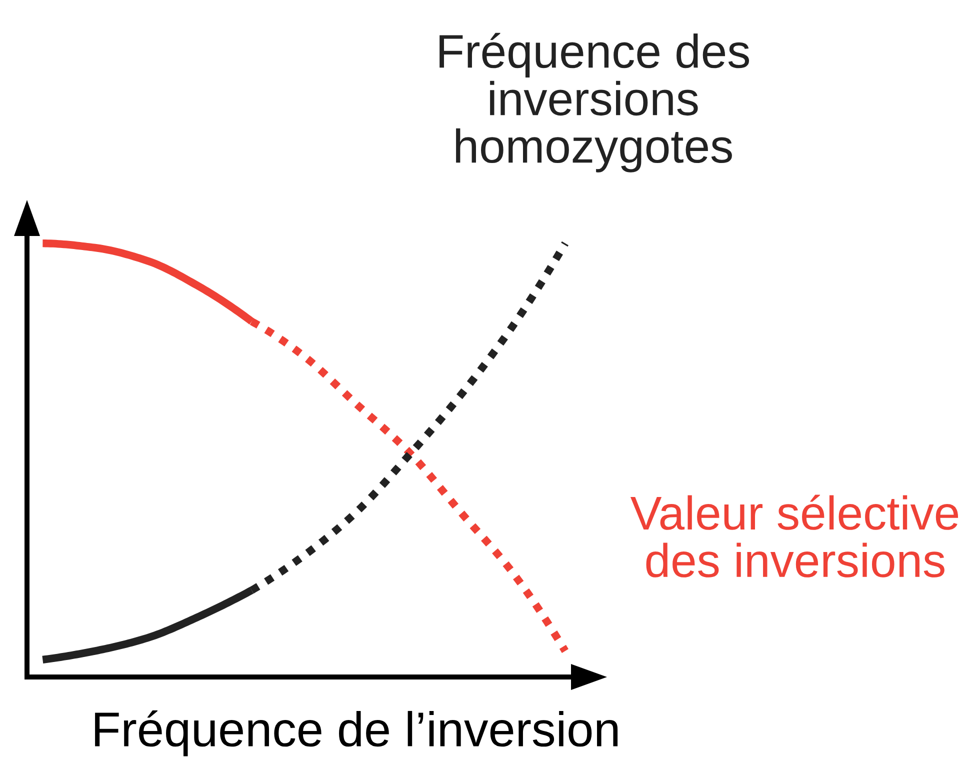  I want to click on text: Fréquence des inversions homozygotes, so click(595, 102).